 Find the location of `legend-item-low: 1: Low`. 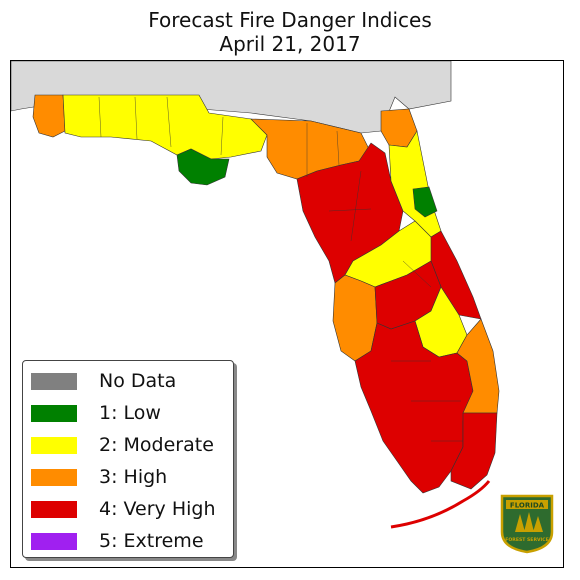

legend-item-low: 1: Low is located at coordinates (96, 413).